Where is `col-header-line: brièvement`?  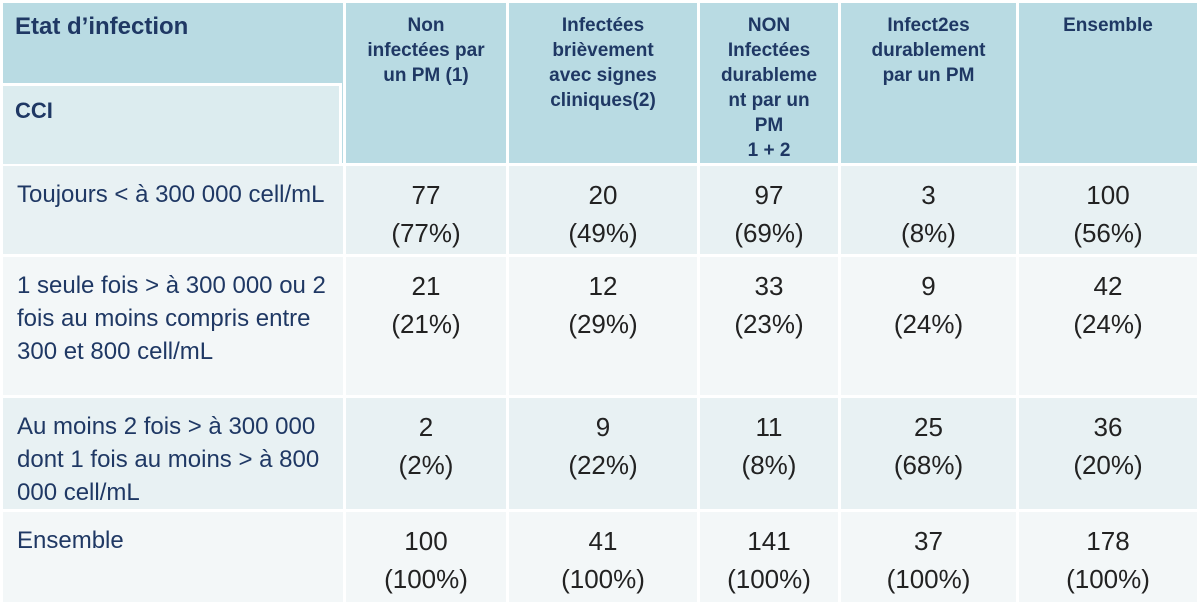
col-header-line: brièvement is located at coordinates (603, 50).